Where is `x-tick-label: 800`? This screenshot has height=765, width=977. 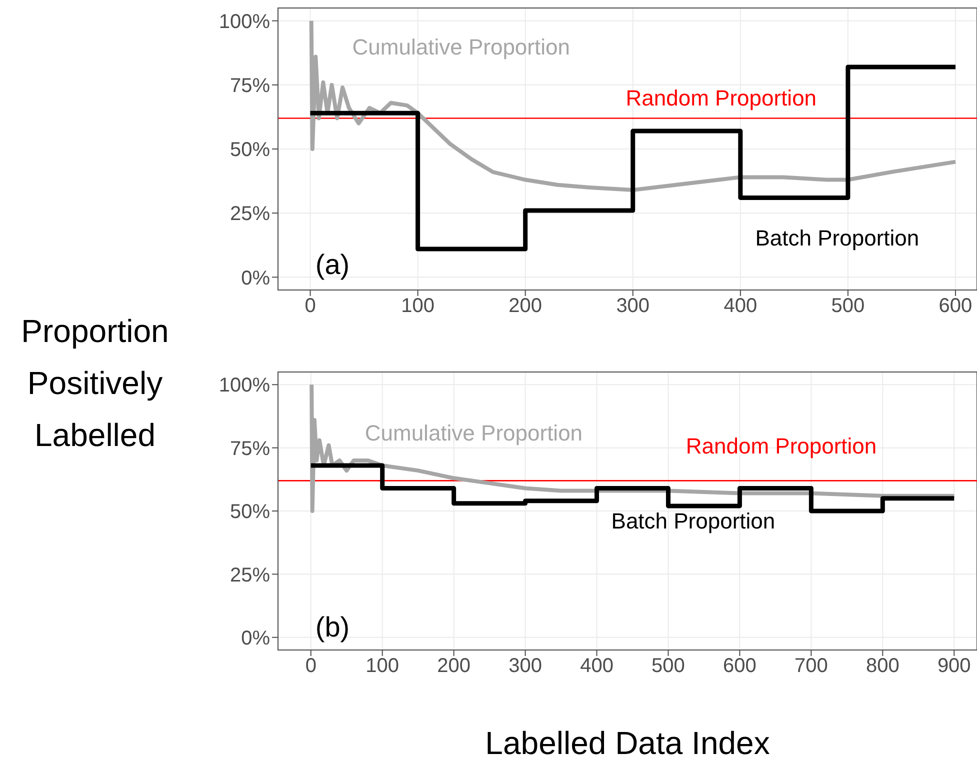 x-tick-label: 800 is located at coordinates (883, 666).